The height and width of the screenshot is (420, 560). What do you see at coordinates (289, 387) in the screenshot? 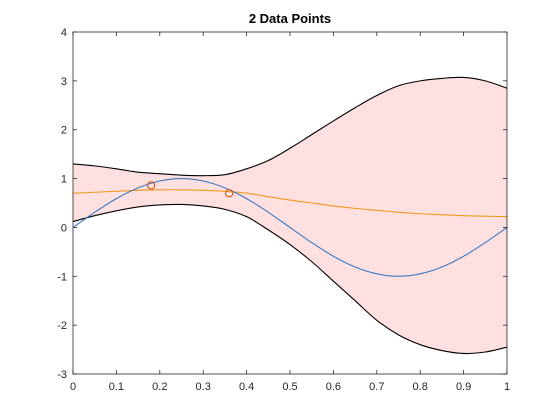
I see `x-tick-label: 0.5` at bounding box center [289, 387].